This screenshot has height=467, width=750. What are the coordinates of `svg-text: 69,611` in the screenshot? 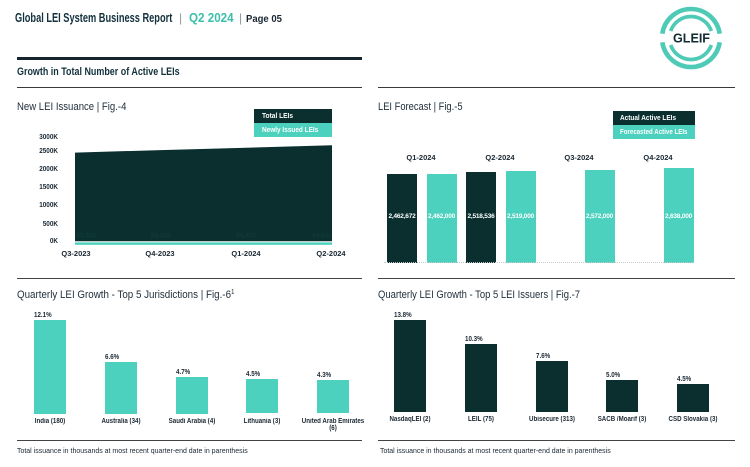 It's located at (322, 235).